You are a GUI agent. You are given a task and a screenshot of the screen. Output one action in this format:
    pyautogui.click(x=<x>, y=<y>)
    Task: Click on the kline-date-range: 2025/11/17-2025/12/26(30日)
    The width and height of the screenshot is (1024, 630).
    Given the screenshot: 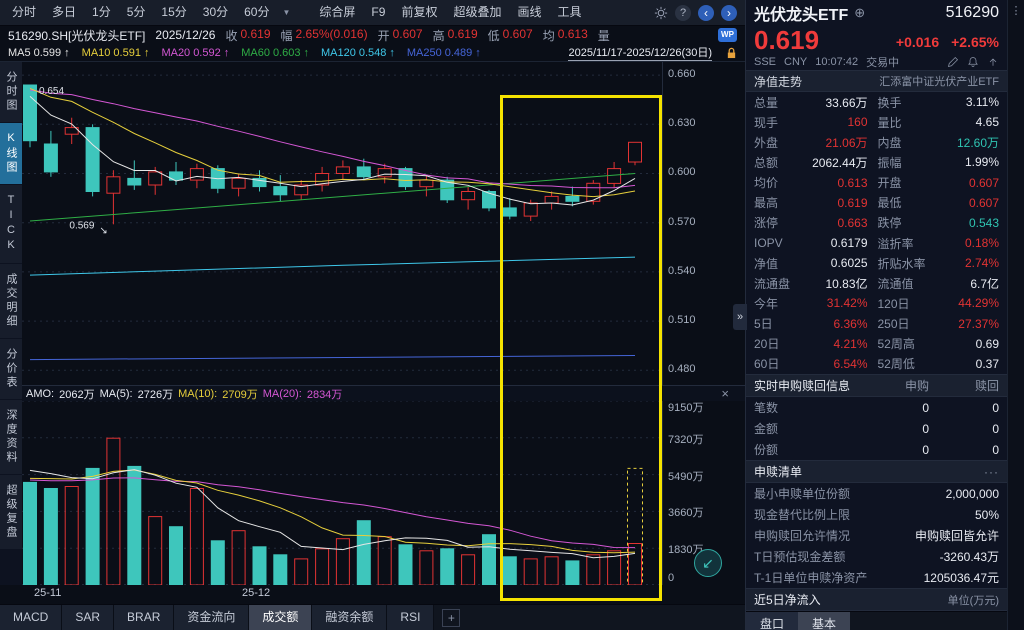 What is the action you would take?
    pyautogui.click(x=640, y=52)
    